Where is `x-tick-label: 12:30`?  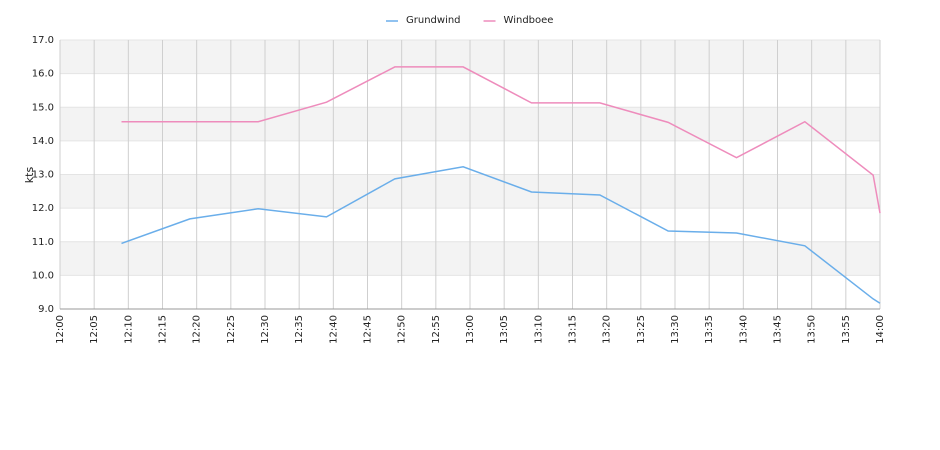 x-tick-label: 12:30 is located at coordinates (265, 329).